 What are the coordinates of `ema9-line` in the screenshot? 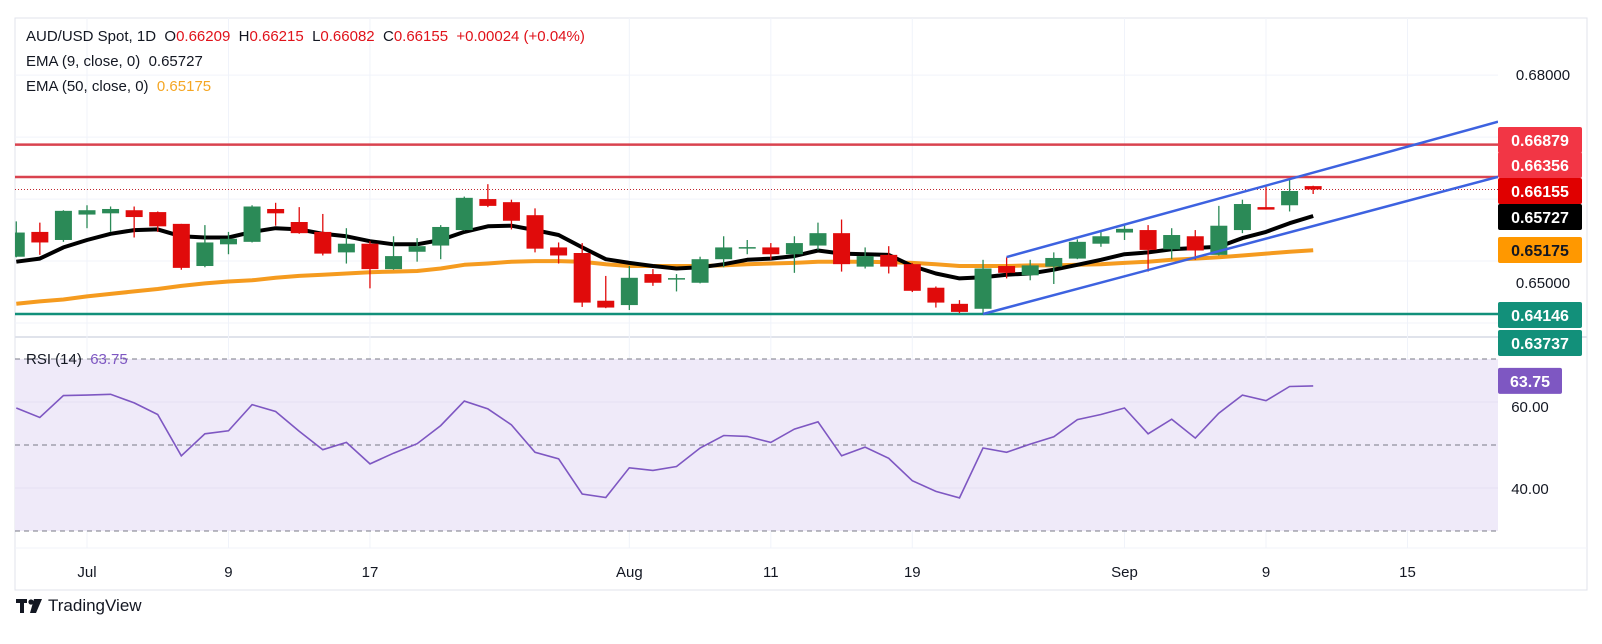 It's located at (665, 247).